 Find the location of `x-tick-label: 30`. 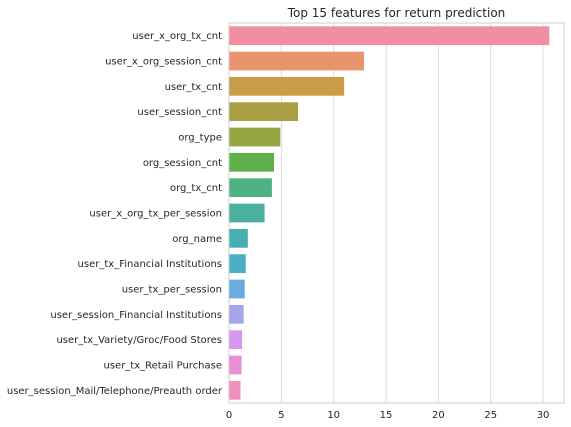

x-tick-label: 30 is located at coordinates (543, 415).